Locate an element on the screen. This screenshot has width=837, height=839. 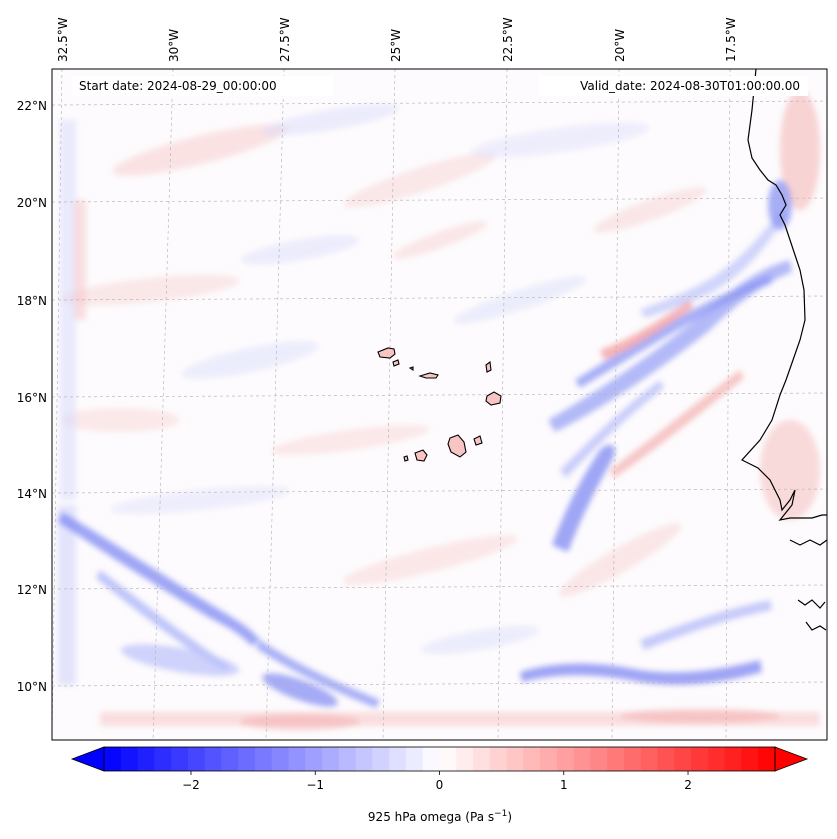
island-sal is located at coordinates (488, 366).